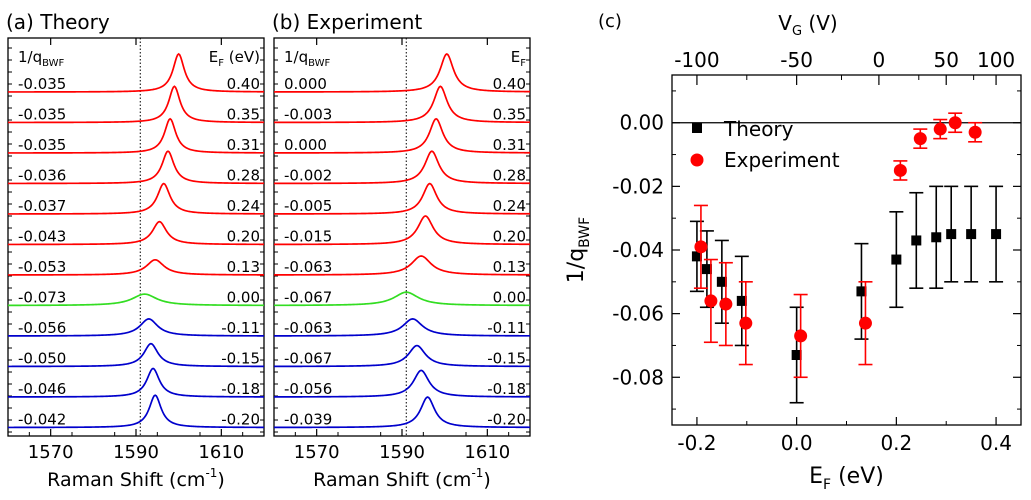  Describe the element at coordinates (641, 123) in the screenshot. I see `y-tick-label: 0.00` at that location.